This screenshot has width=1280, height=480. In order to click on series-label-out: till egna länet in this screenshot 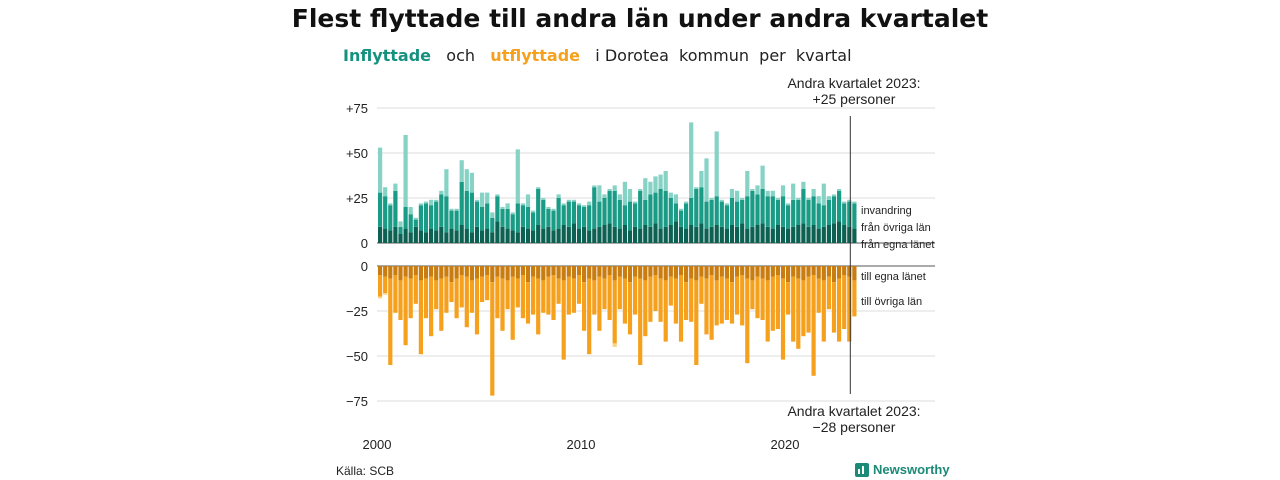, I will do `click(893, 277)`.